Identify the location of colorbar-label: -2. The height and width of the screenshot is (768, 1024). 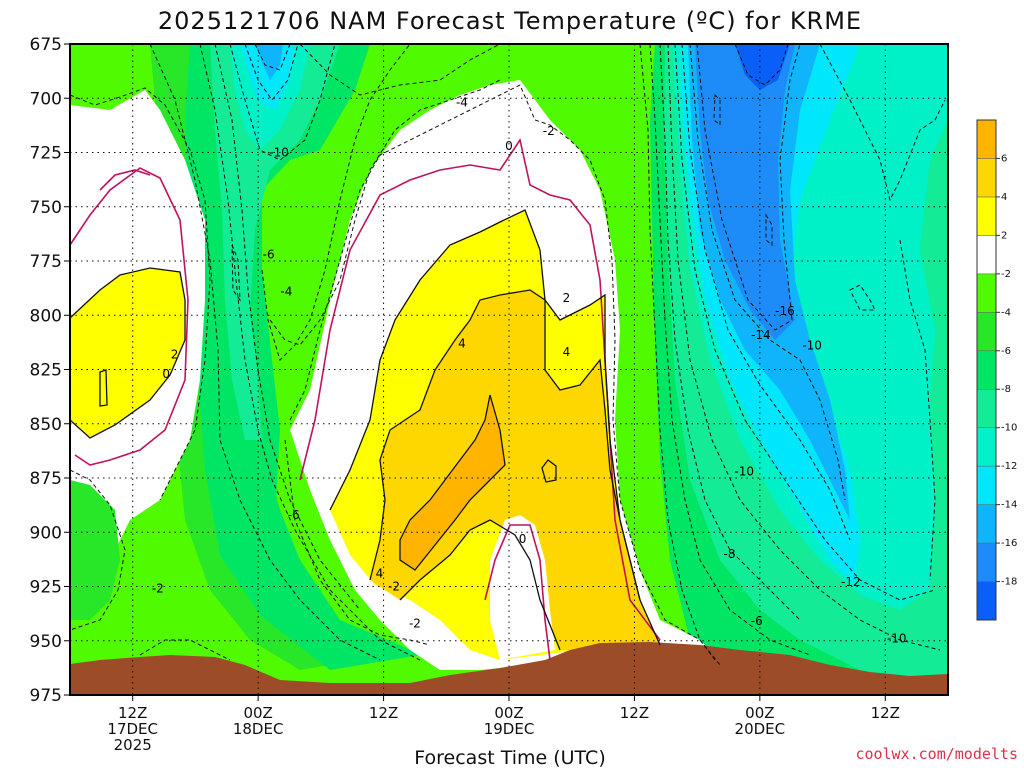
(1006, 274).